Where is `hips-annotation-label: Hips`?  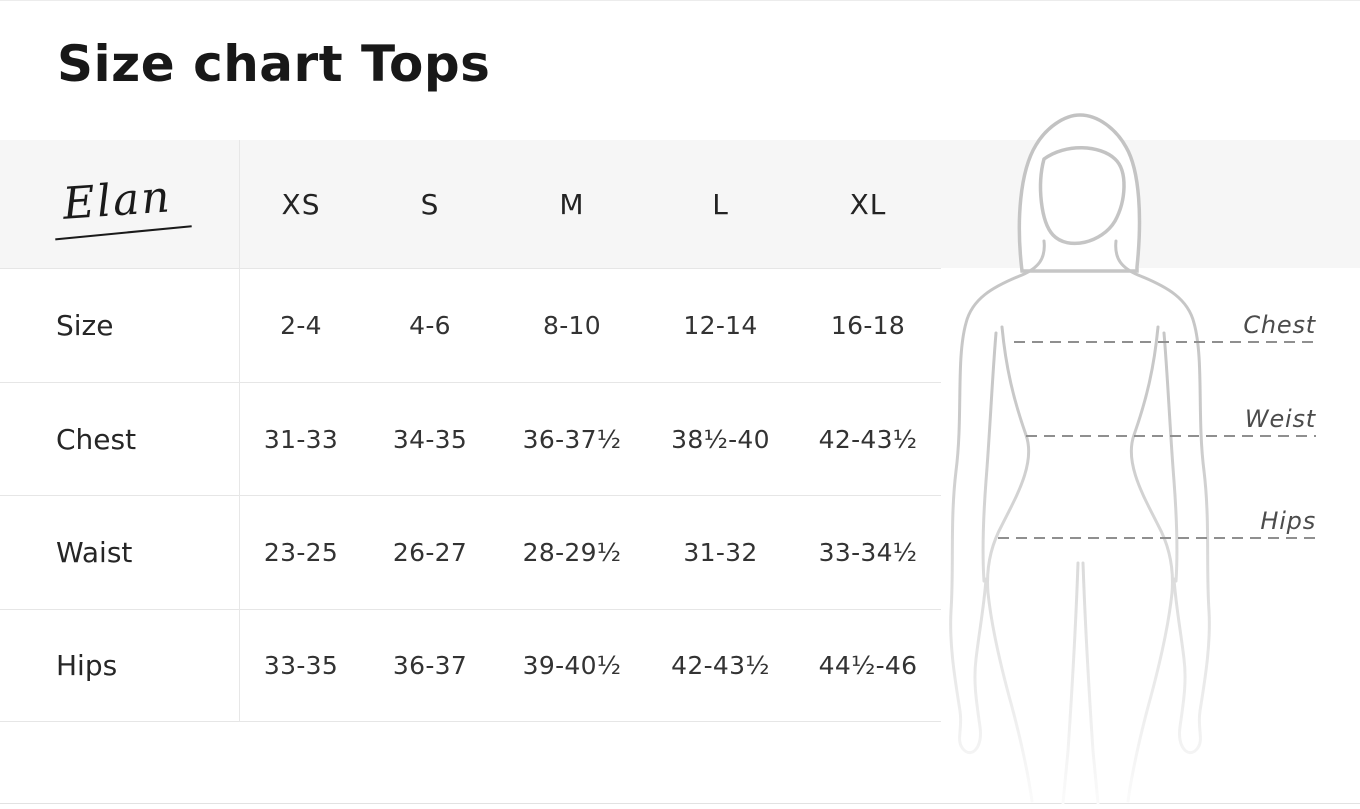 hips-annotation-label: Hips is located at coordinates (1288, 521).